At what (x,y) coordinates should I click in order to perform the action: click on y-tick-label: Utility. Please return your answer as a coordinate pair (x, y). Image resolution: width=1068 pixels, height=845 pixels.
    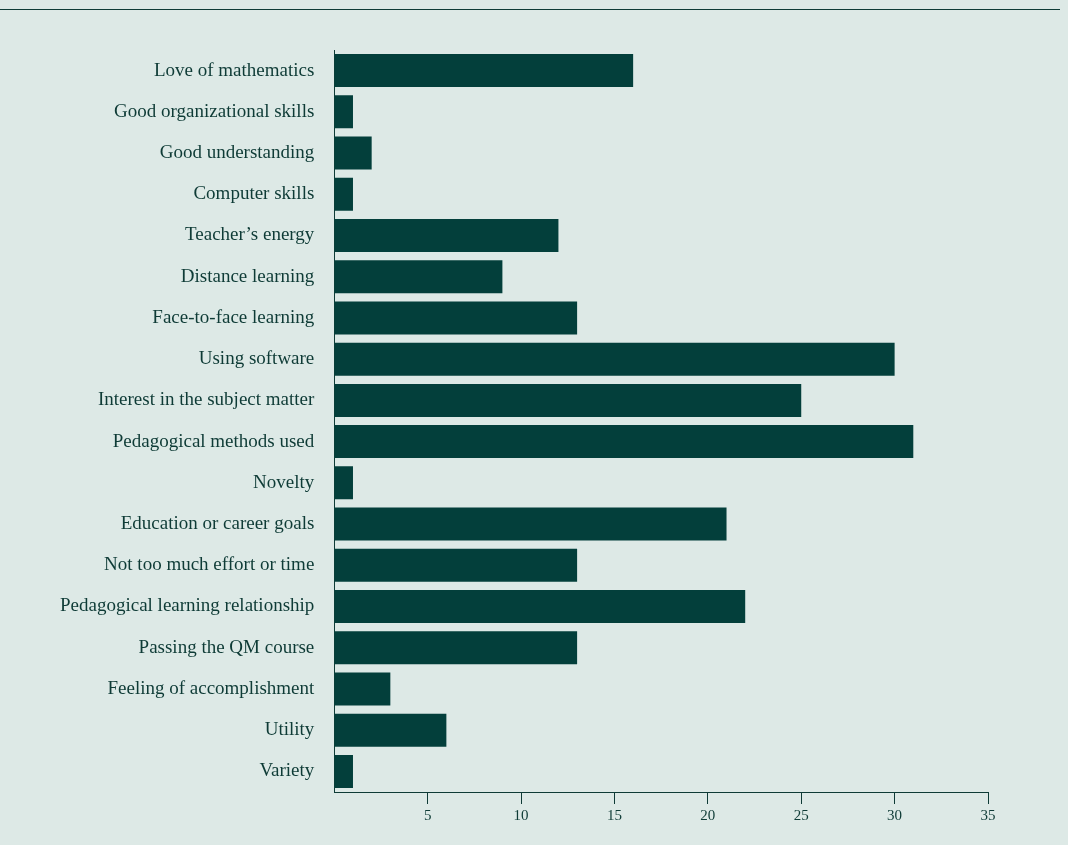
    Looking at the image, I should click on (289, 729).